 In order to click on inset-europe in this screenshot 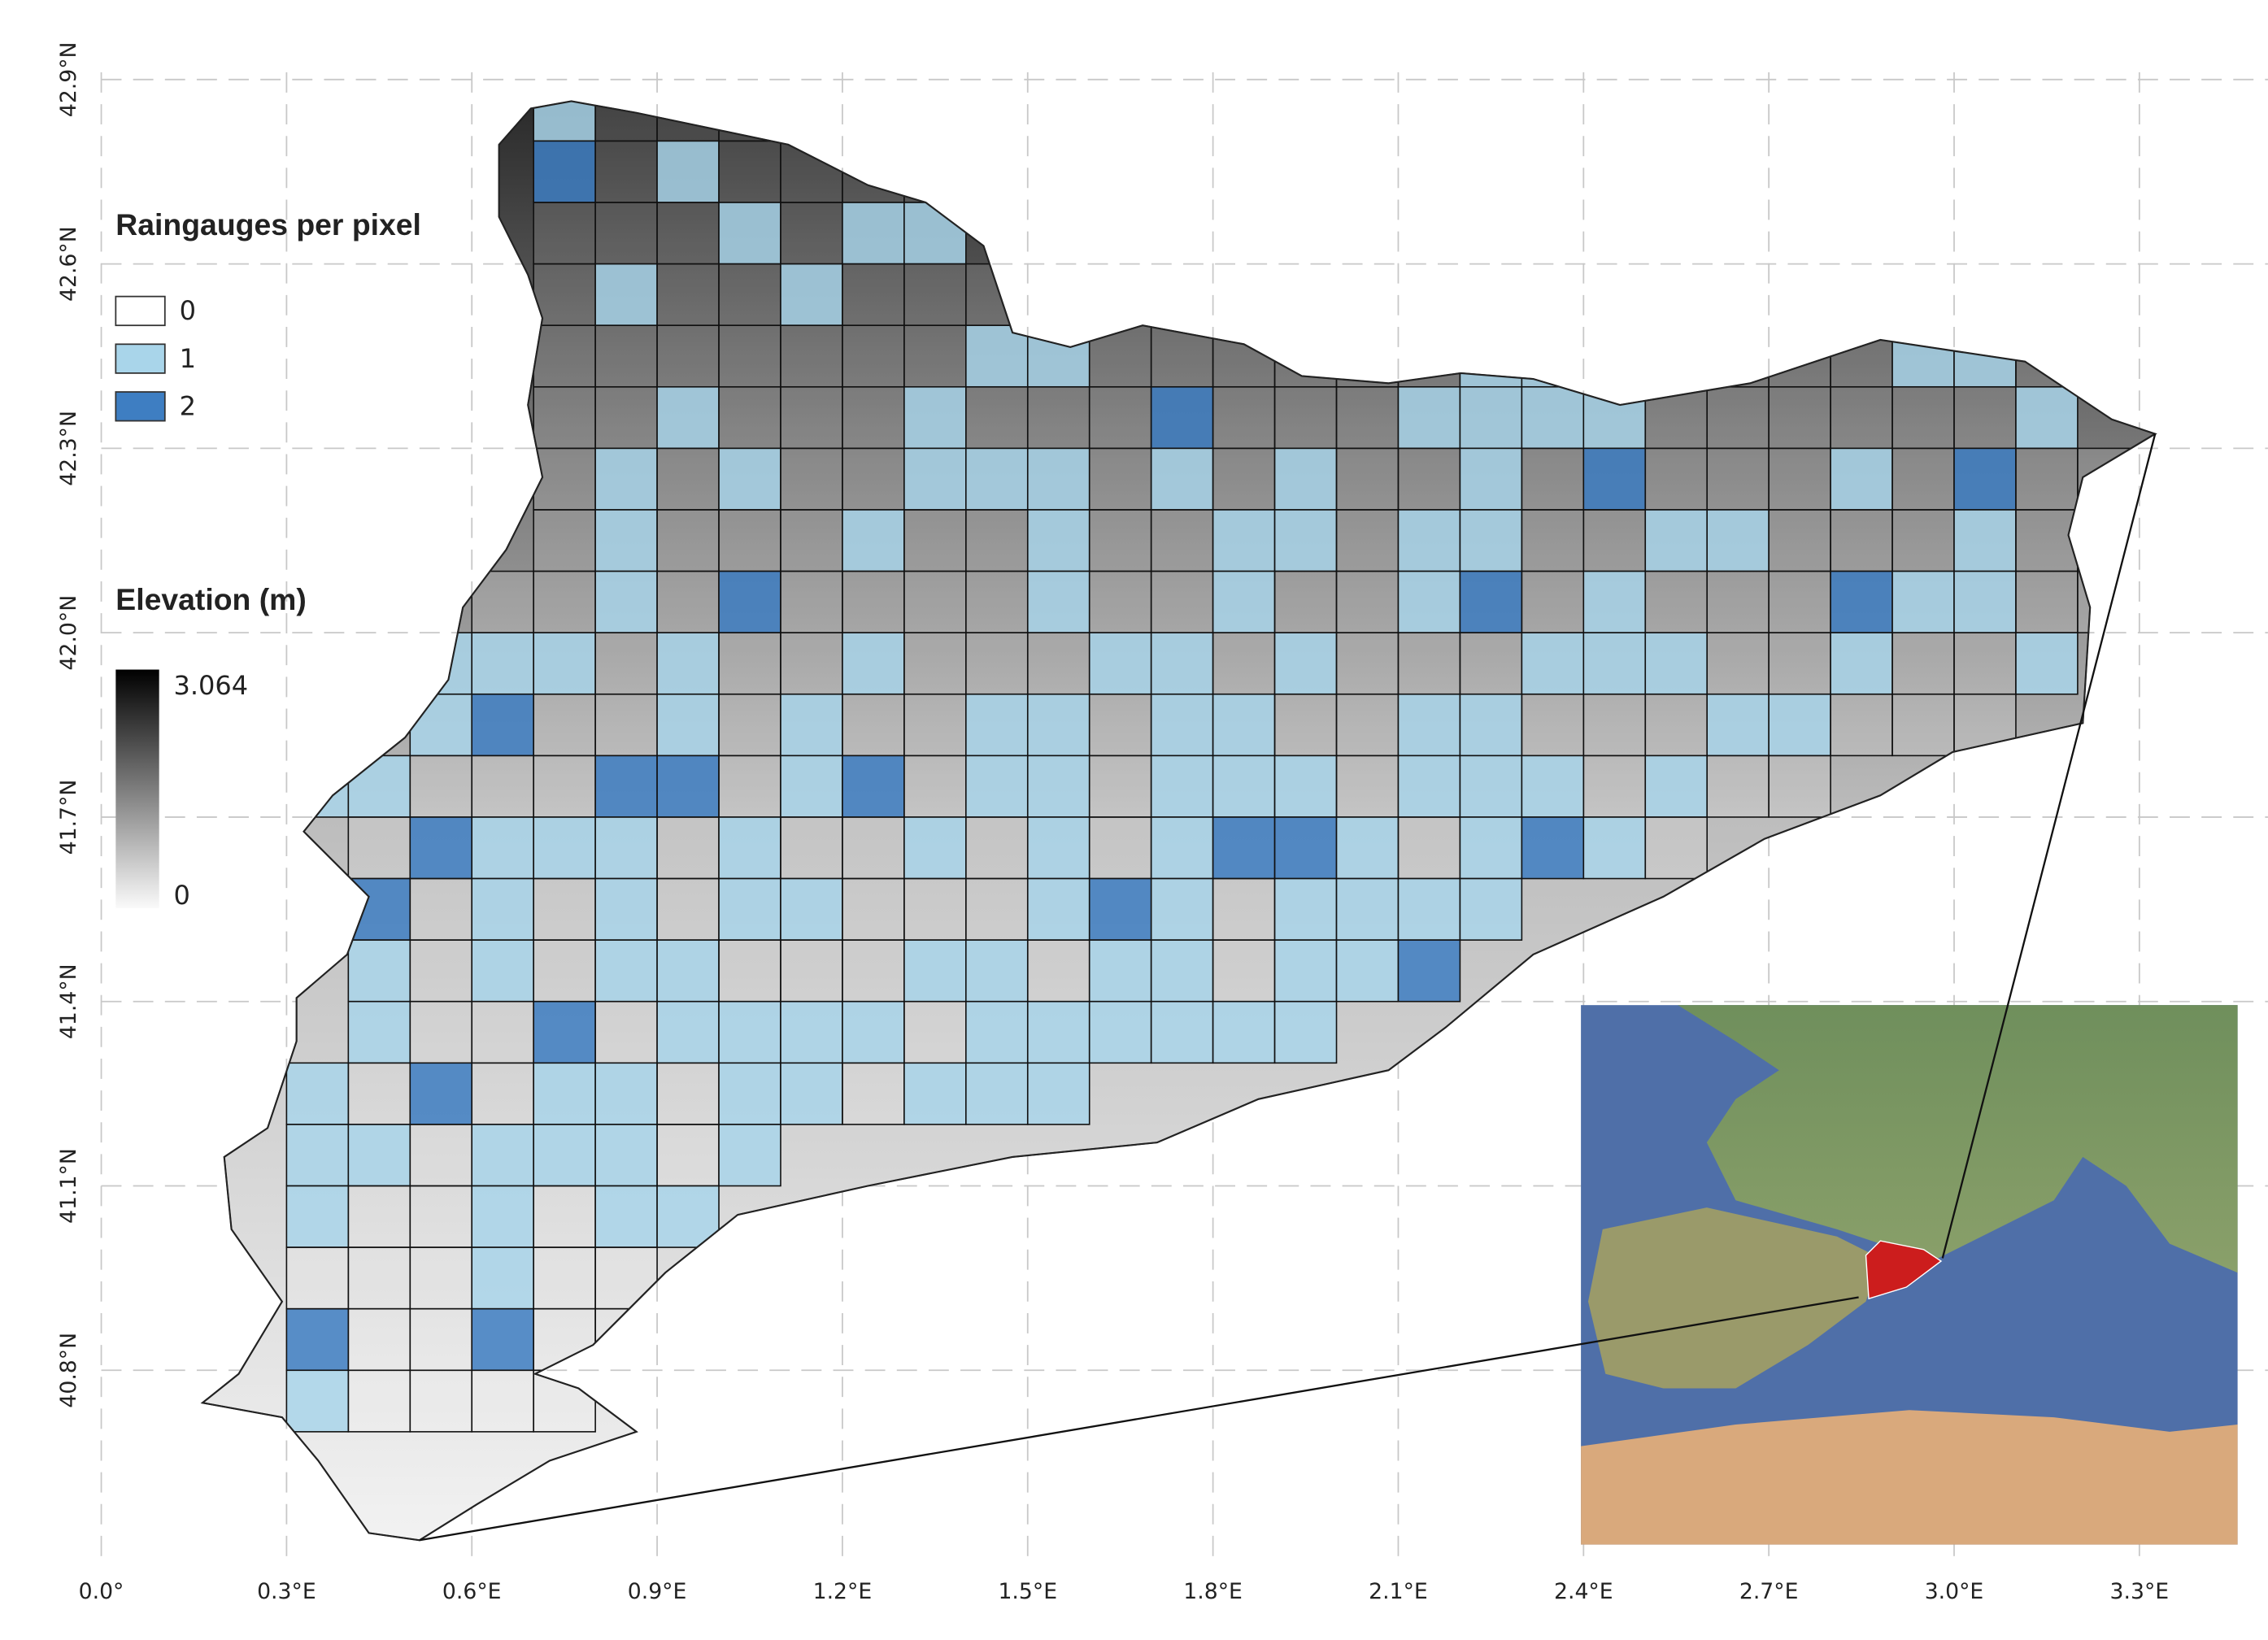, I will do `click(1958, 1139)`.